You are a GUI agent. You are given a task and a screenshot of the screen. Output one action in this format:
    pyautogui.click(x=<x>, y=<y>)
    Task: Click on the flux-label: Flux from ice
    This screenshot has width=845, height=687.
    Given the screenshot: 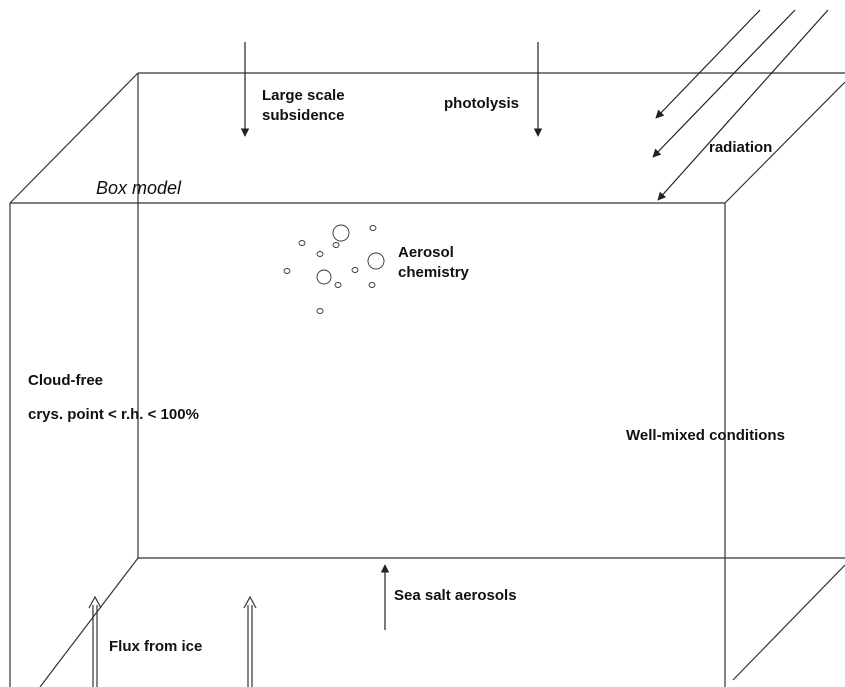 What is the action you would take?
    pyautogui.click(x=155, y=646)
    